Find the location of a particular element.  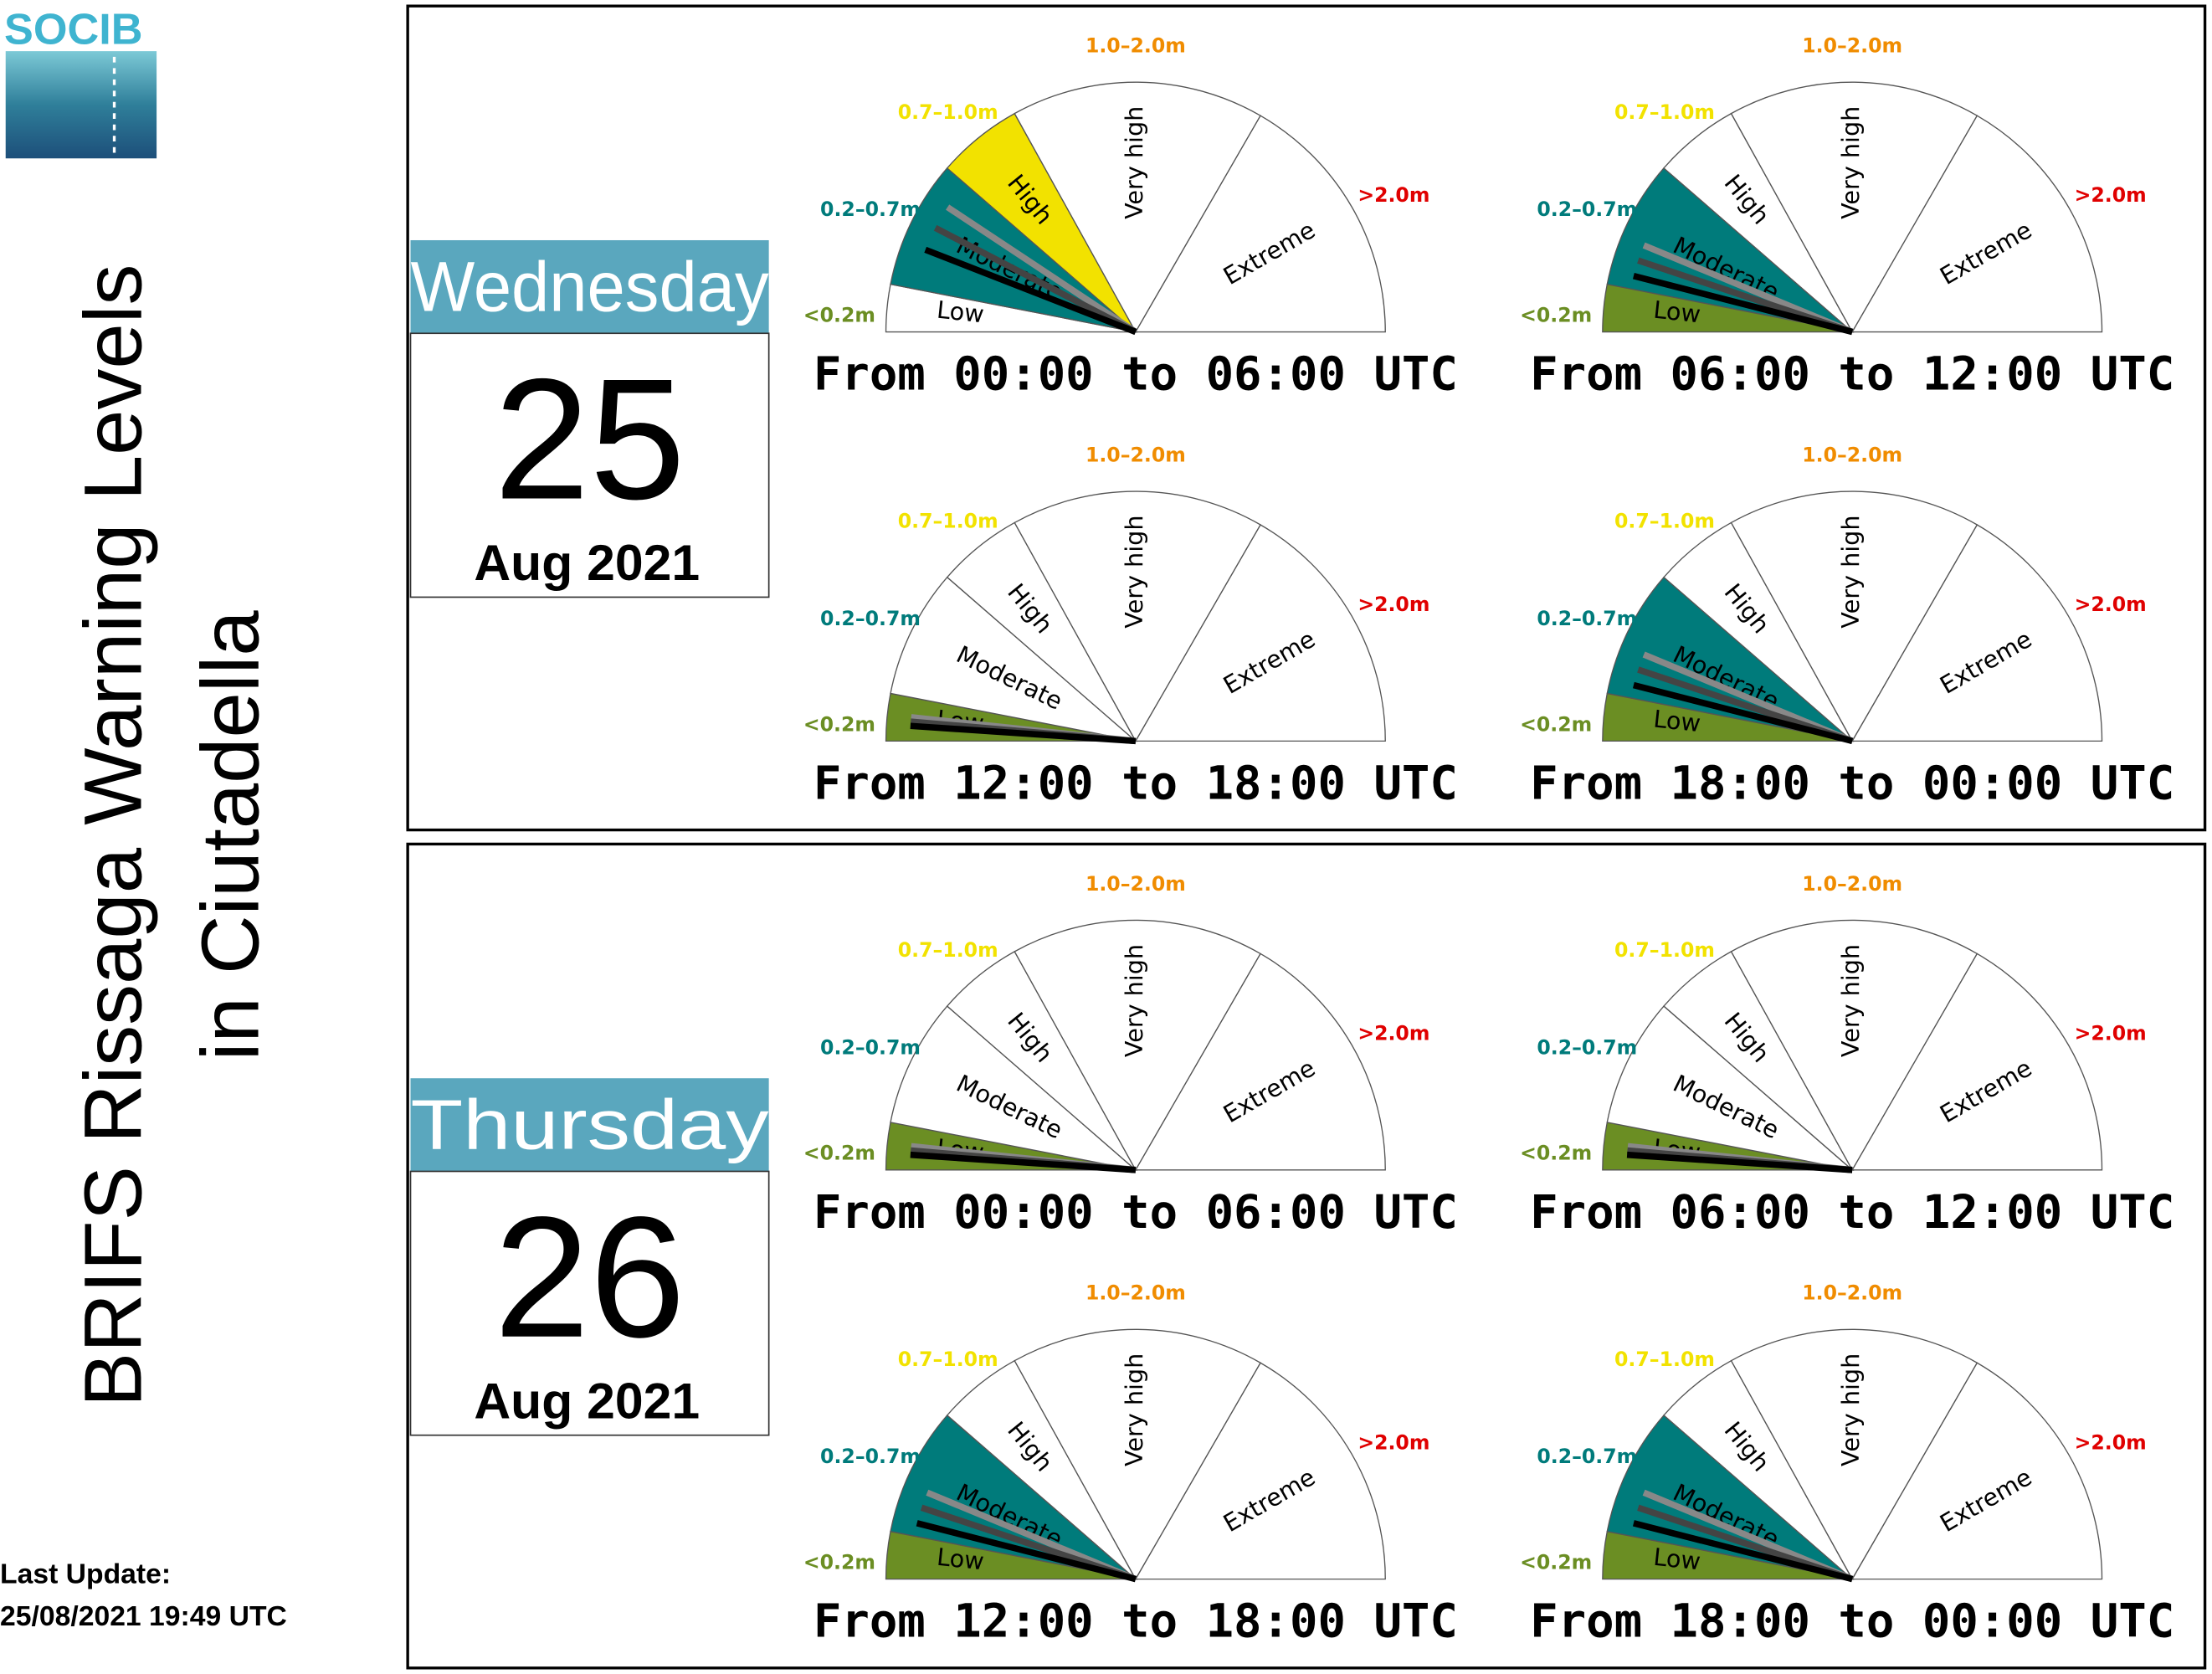

logo-wave is located at coordinates (81, 105).